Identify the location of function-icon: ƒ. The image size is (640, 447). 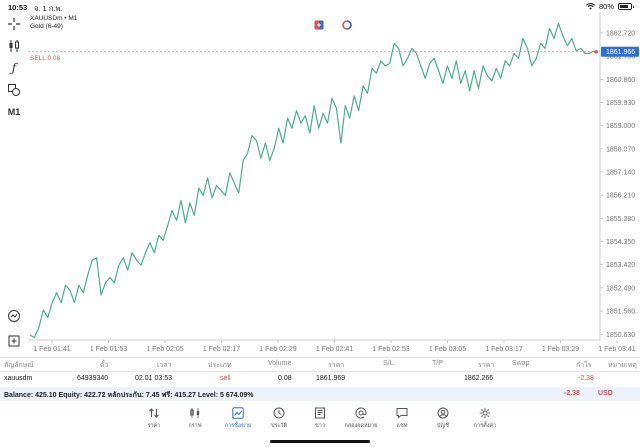
(14, 68).